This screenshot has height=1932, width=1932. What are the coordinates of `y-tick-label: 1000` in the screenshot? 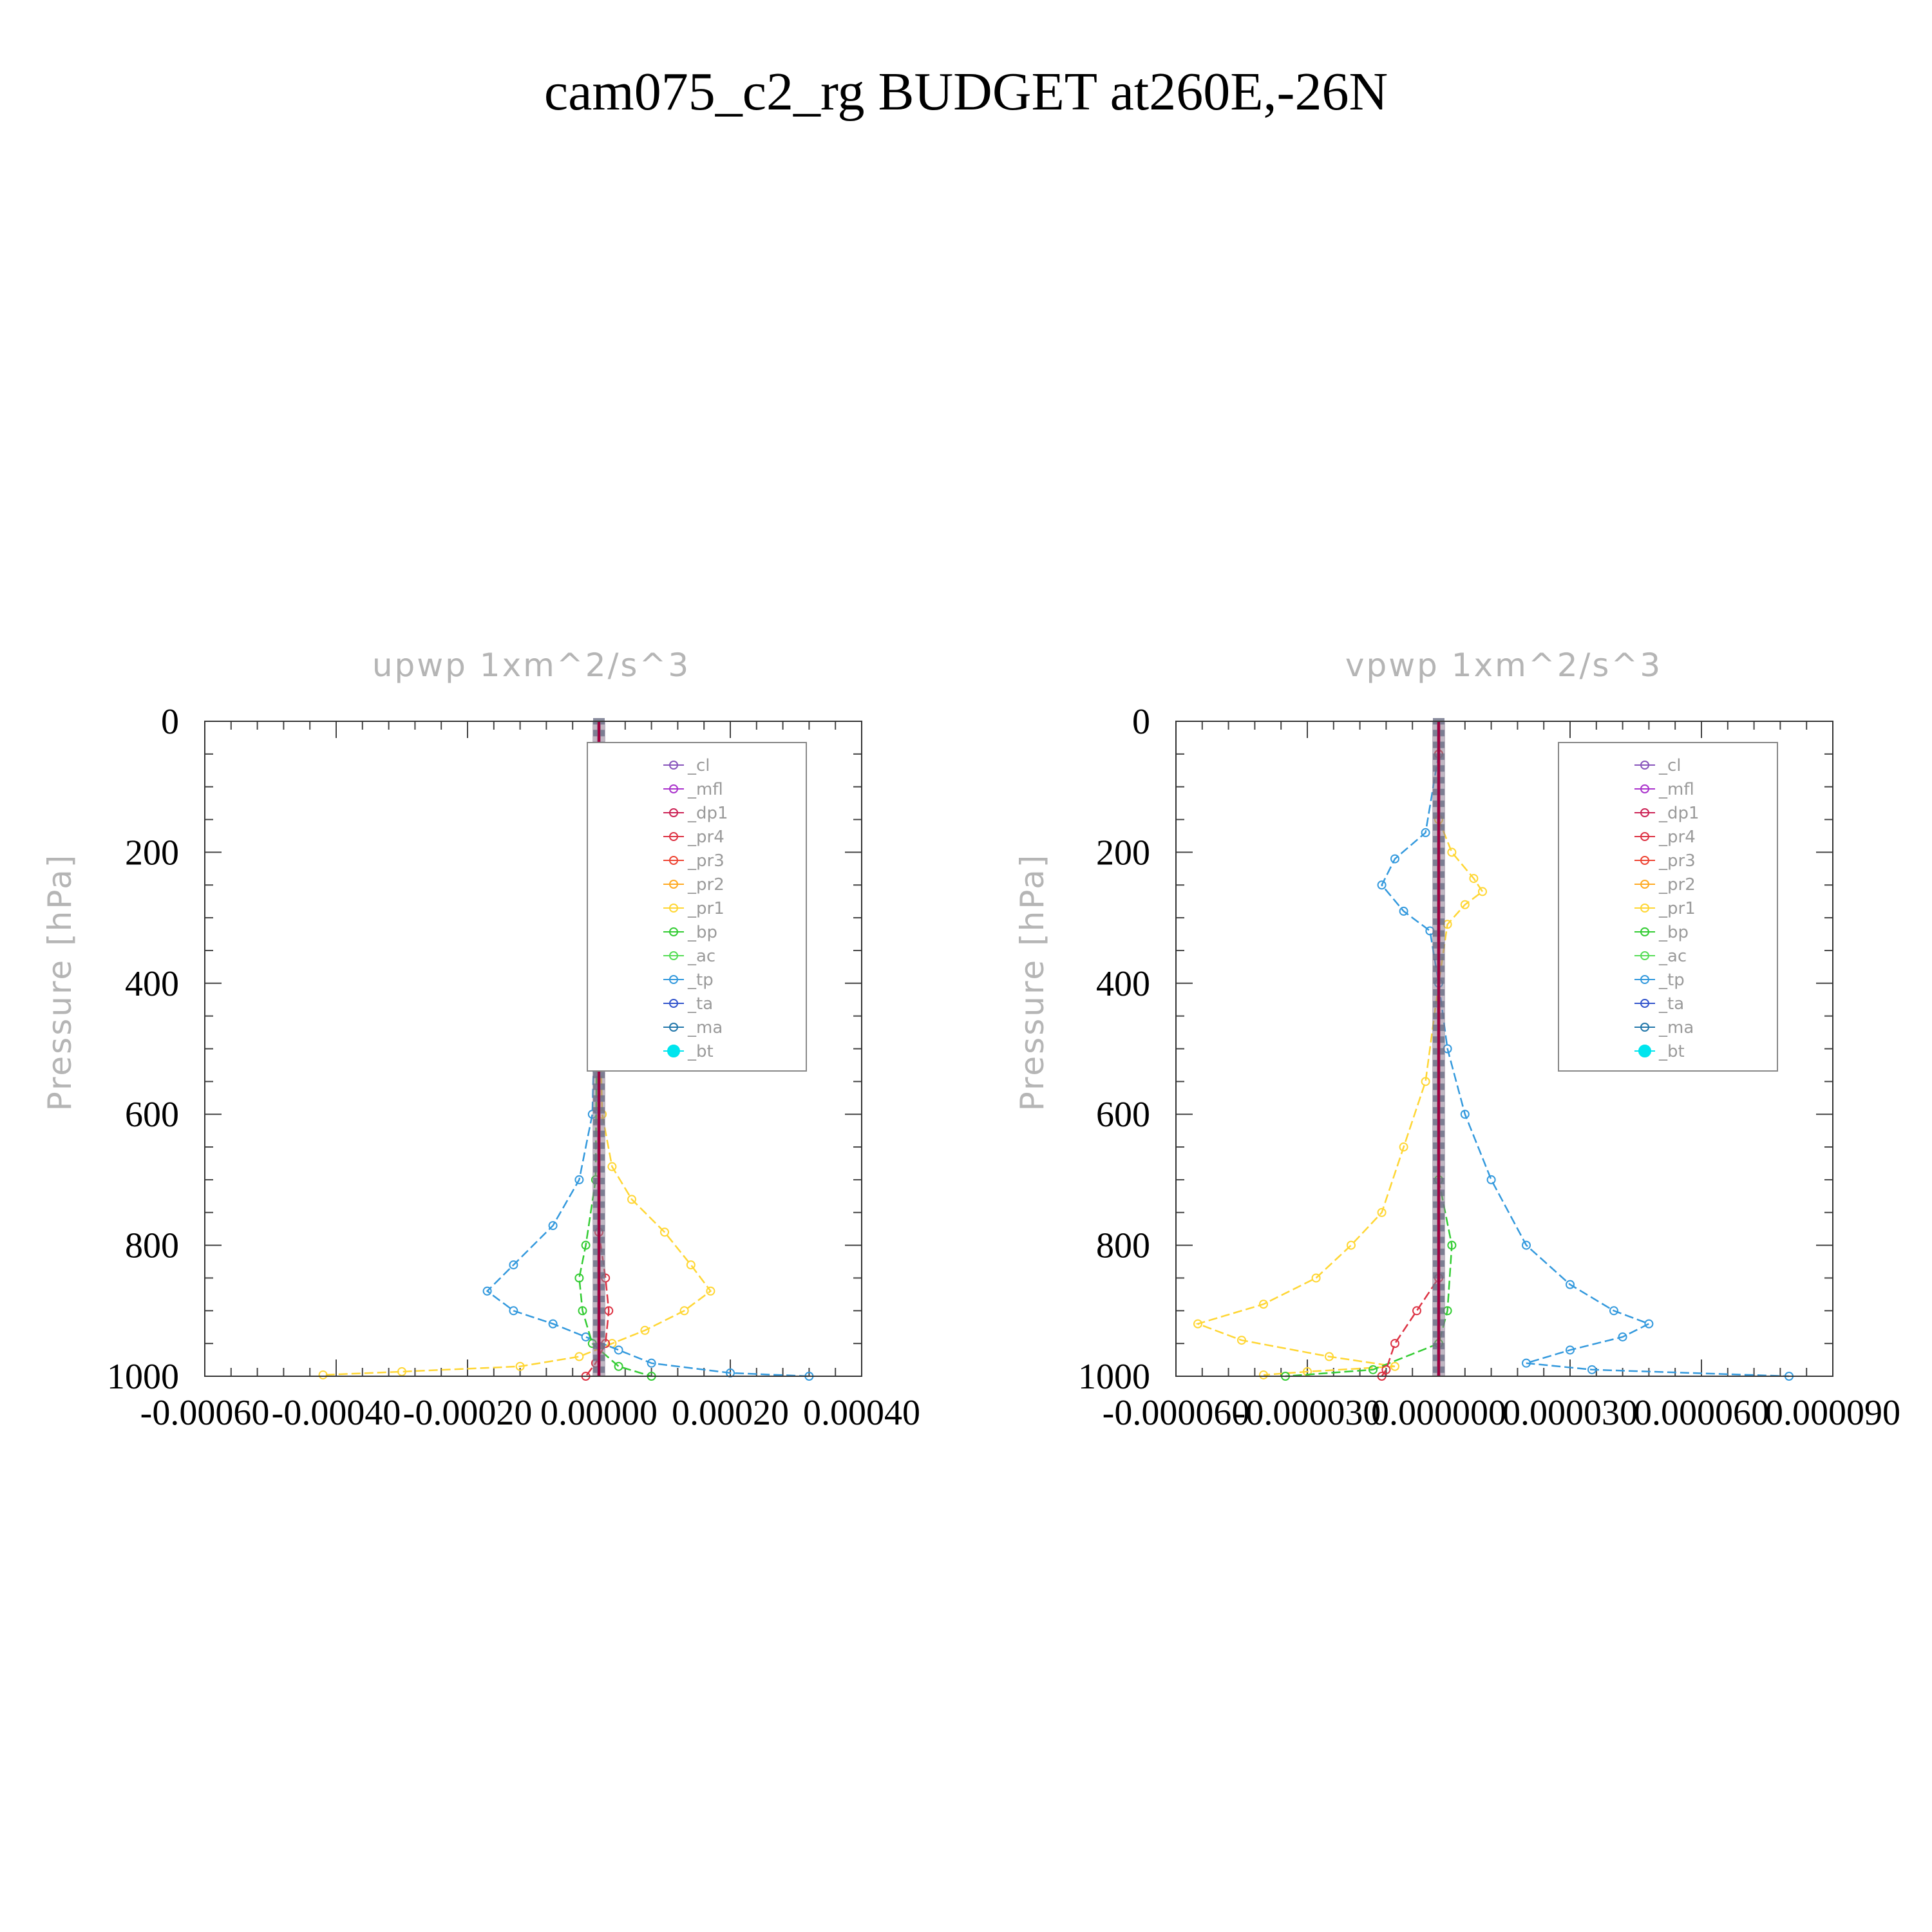 It's located at (143, 1377).